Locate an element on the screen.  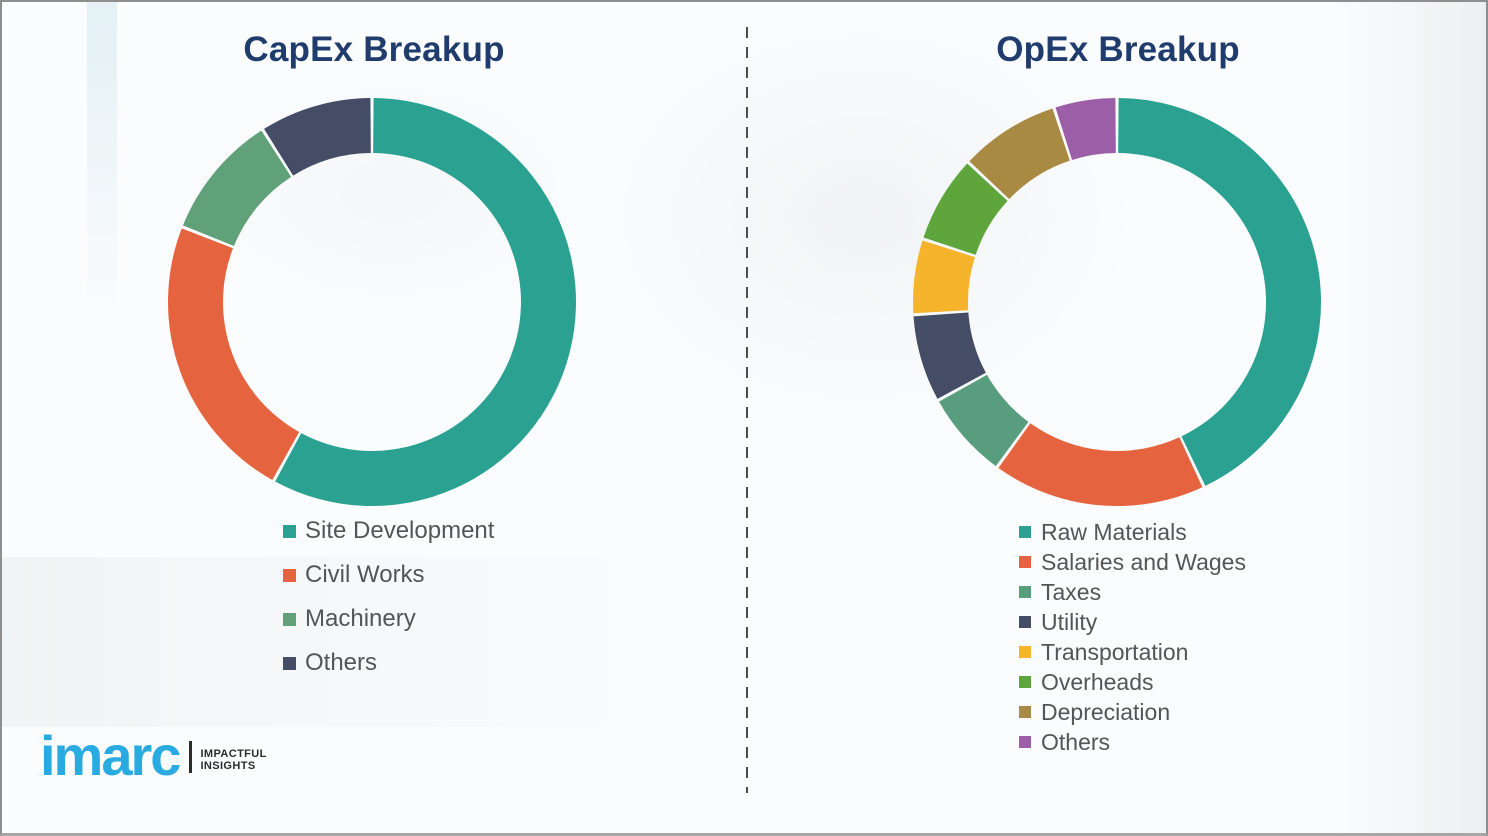
donut-segment-machinery is located at coordinates (237, 188).